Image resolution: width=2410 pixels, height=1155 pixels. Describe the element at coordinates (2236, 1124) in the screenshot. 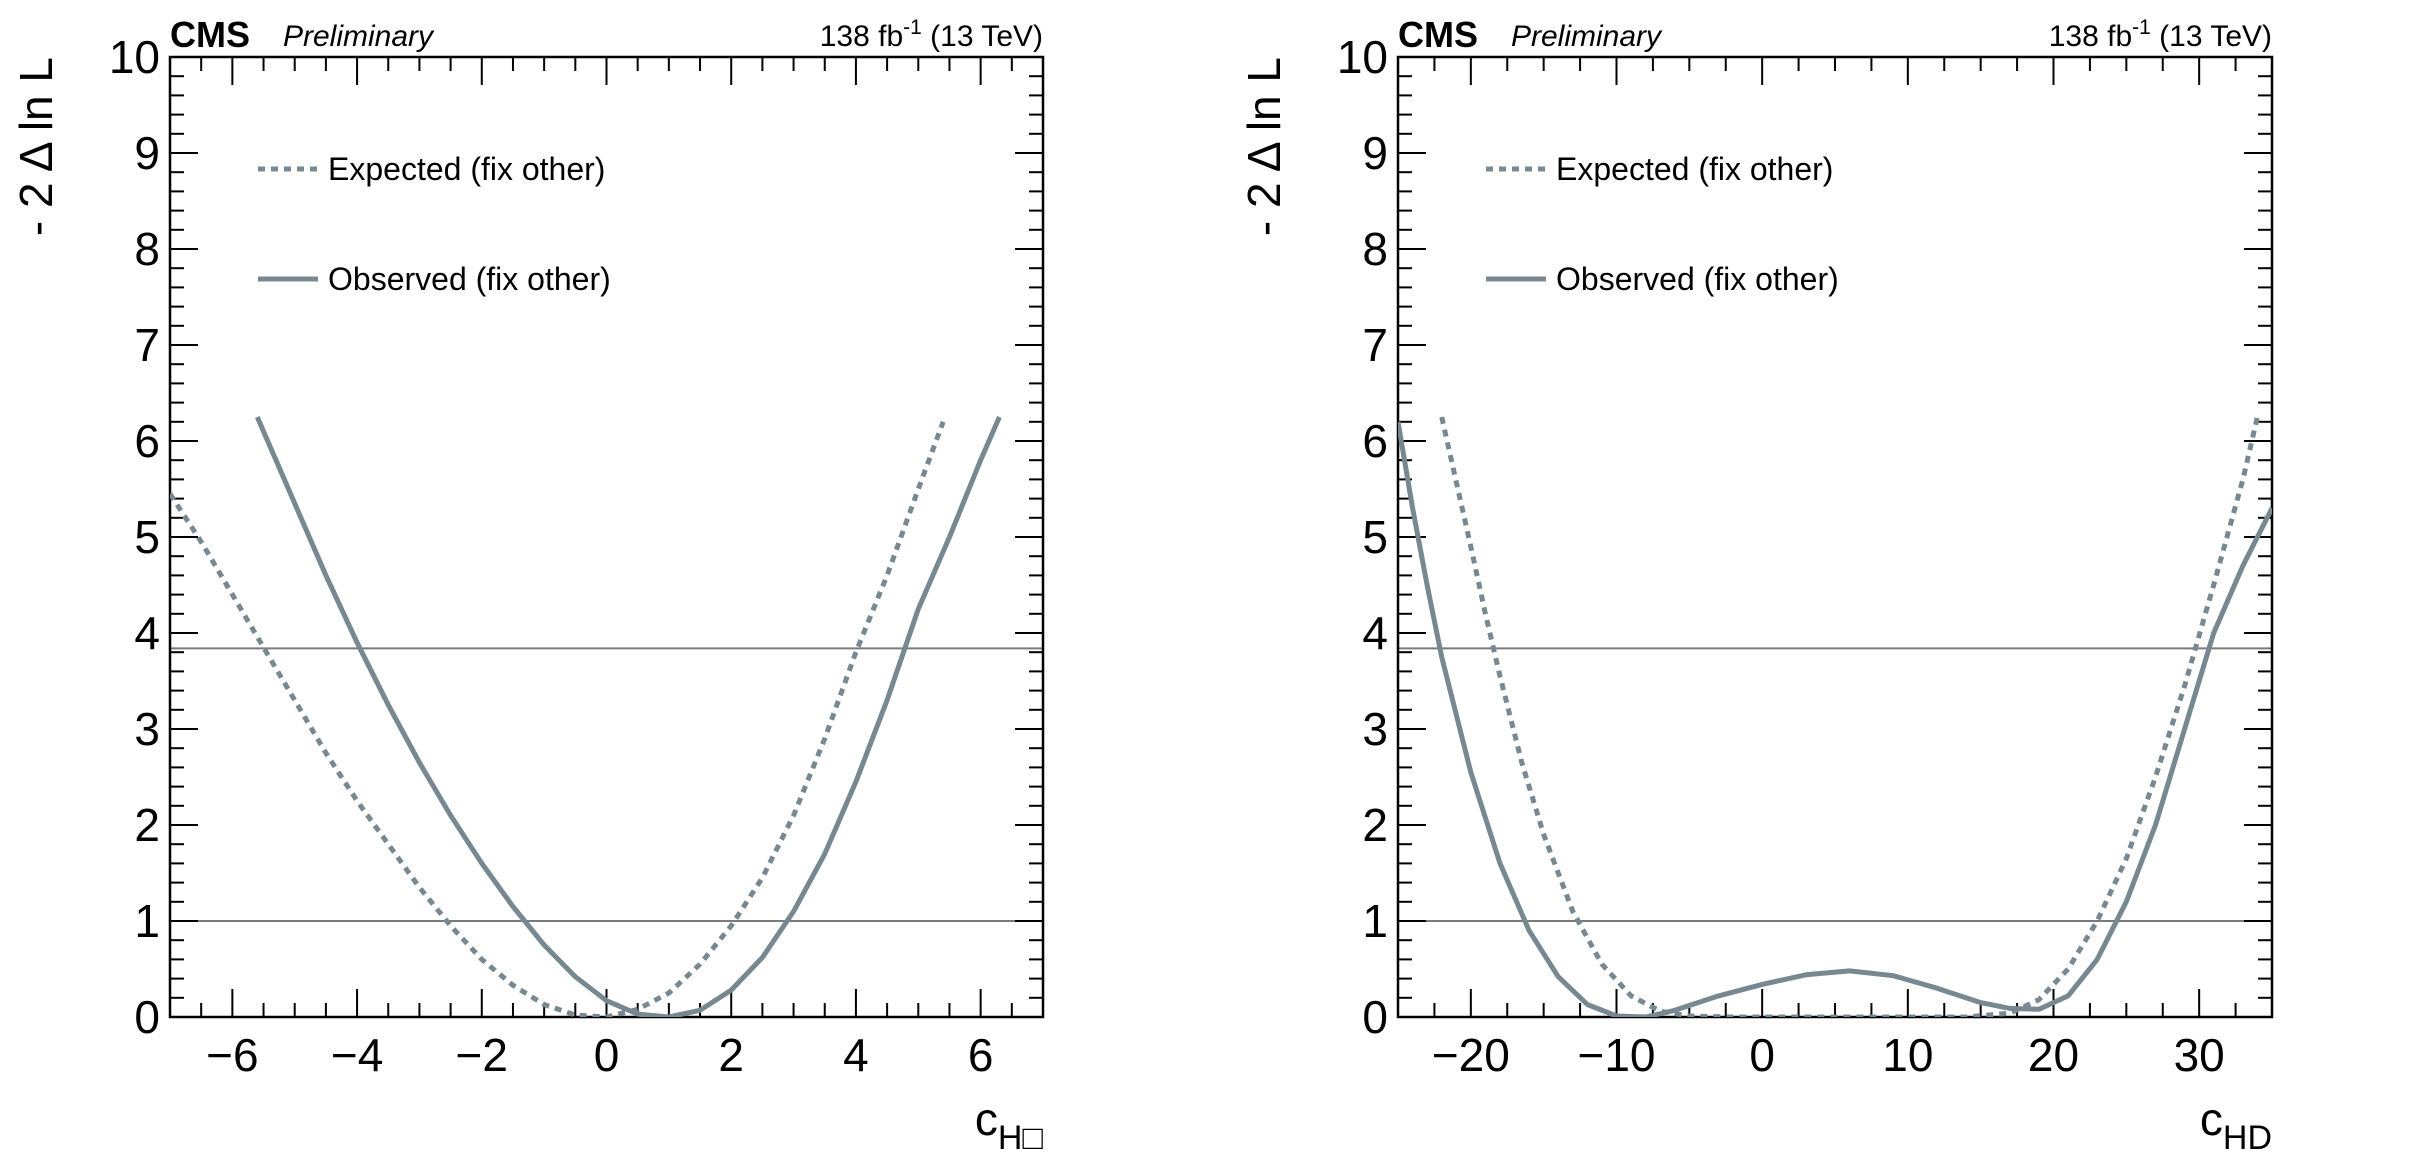

I see `x-axis-title: cHD` at that location.